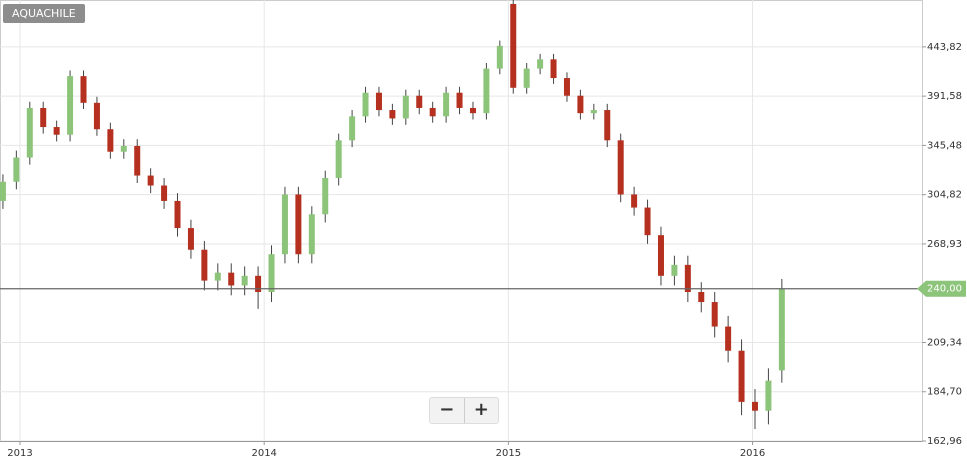 This screenshot has width=967, height=462. What do you see at coordinates (944, 195) in the screenshot?
I see `y-tick-label: 304,82` at bounding box center [944, 195].